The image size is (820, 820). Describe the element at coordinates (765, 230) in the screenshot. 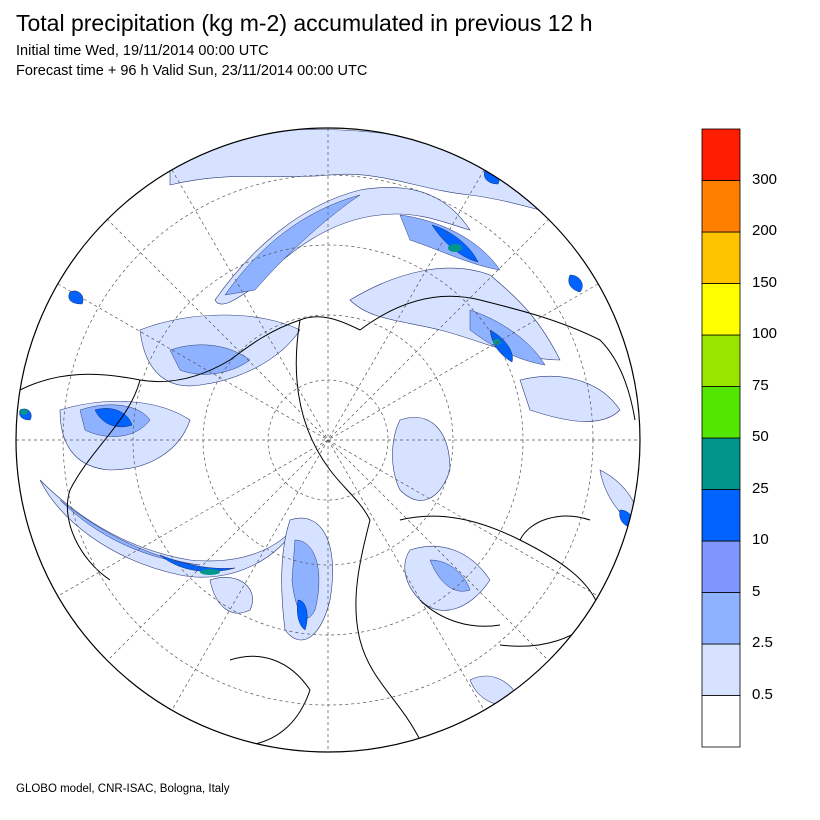

I see `legend-label: 200` at that location.